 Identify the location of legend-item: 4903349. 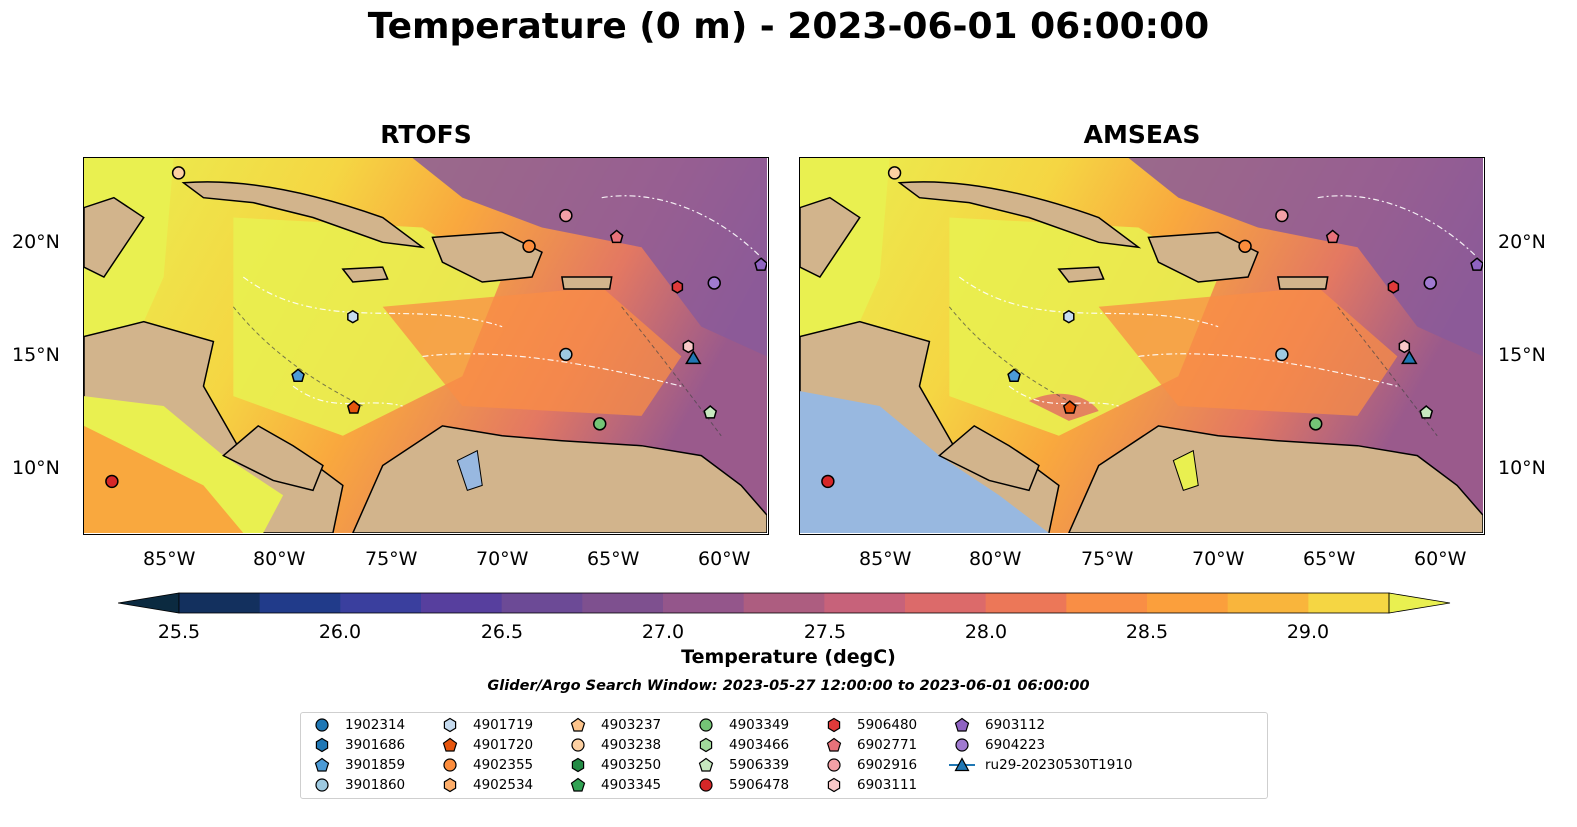
(741, 725).